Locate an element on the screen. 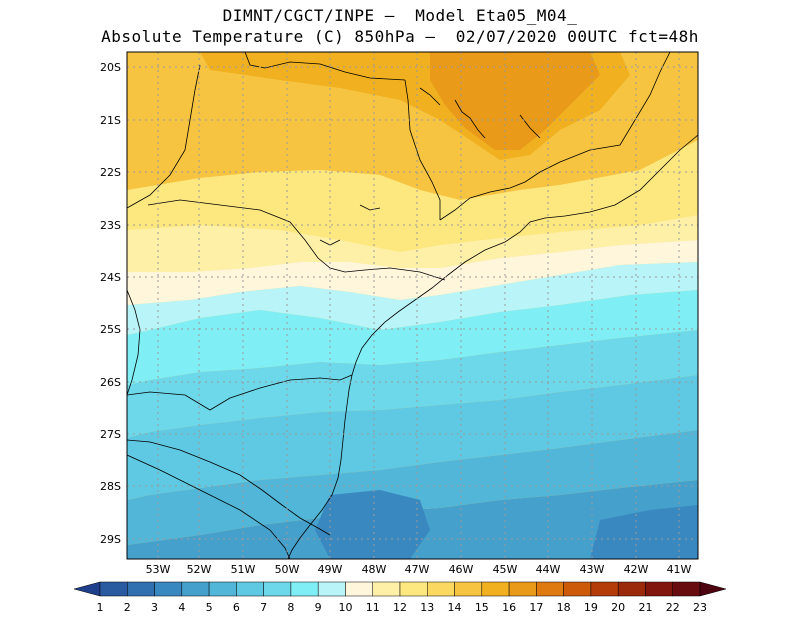 The width and height of the screenshot is (800, 618). colorbar-label: 8 is located at coordinates (290, 607).